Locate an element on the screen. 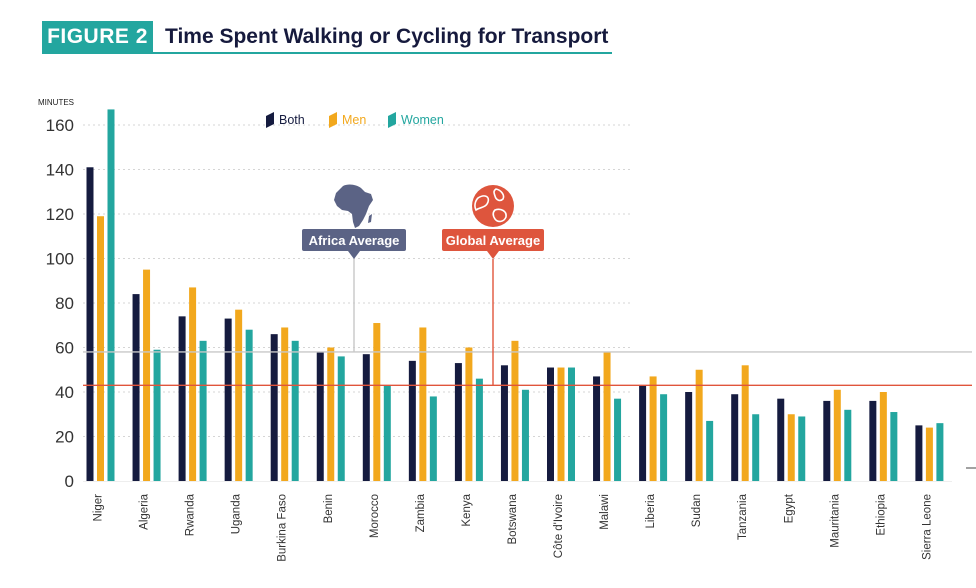 This screenshot has width=976, height=588. callout-label: Africa Average is located at coordinates (354, 240).